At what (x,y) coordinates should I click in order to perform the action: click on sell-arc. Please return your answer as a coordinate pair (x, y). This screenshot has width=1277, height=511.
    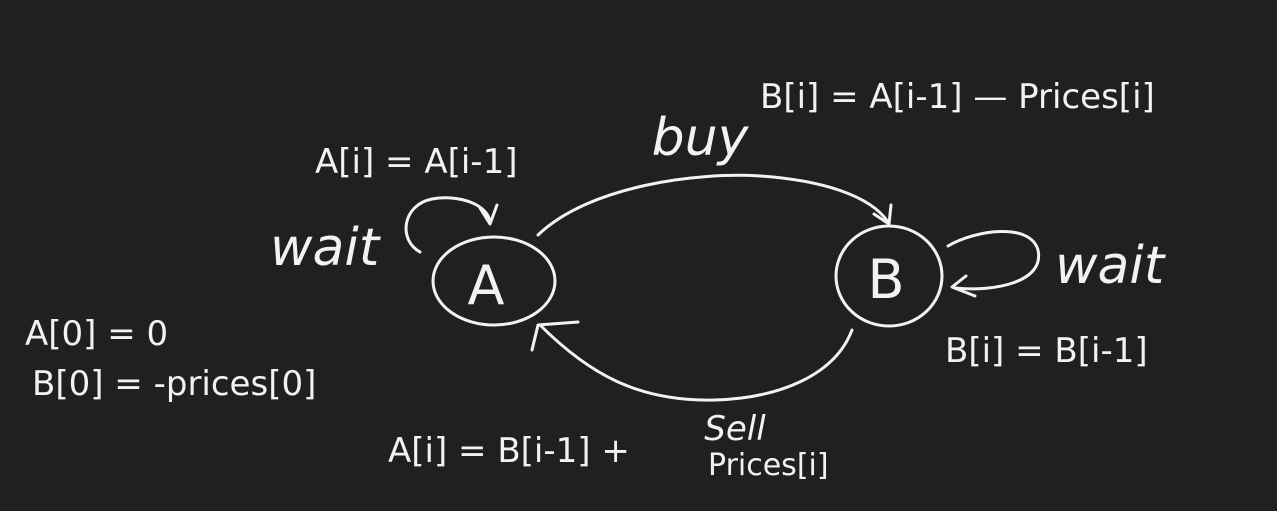
    Looking at the image, I should click on (696, 362).